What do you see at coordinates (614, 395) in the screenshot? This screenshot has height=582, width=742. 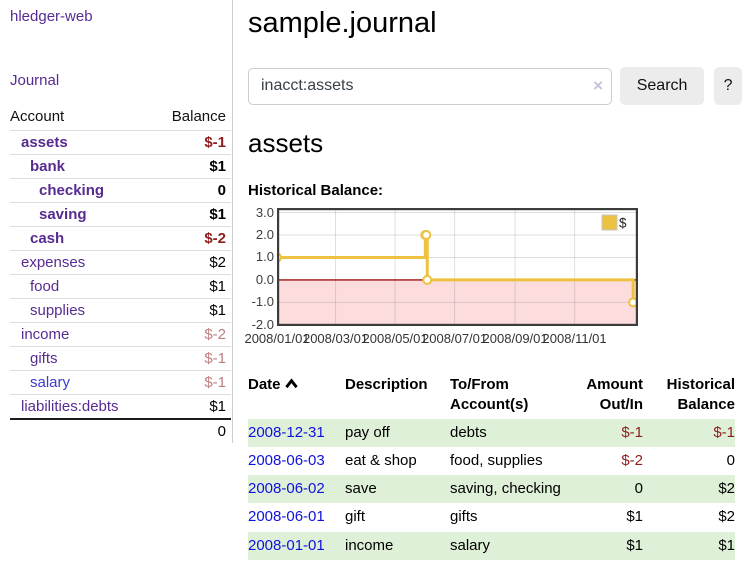 I see `register-header-amount: Amount Out/In` at bounding box center [614, 395].